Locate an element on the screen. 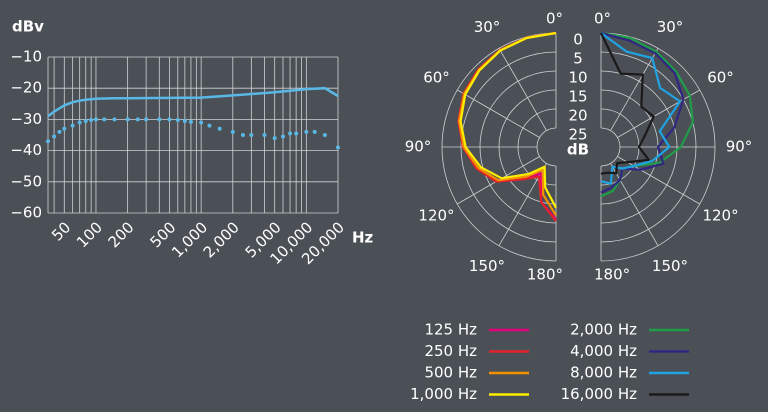 This screenshot has height=412, width=768. legend-label: 2,000 Hz is located at coordinates (603, 330).